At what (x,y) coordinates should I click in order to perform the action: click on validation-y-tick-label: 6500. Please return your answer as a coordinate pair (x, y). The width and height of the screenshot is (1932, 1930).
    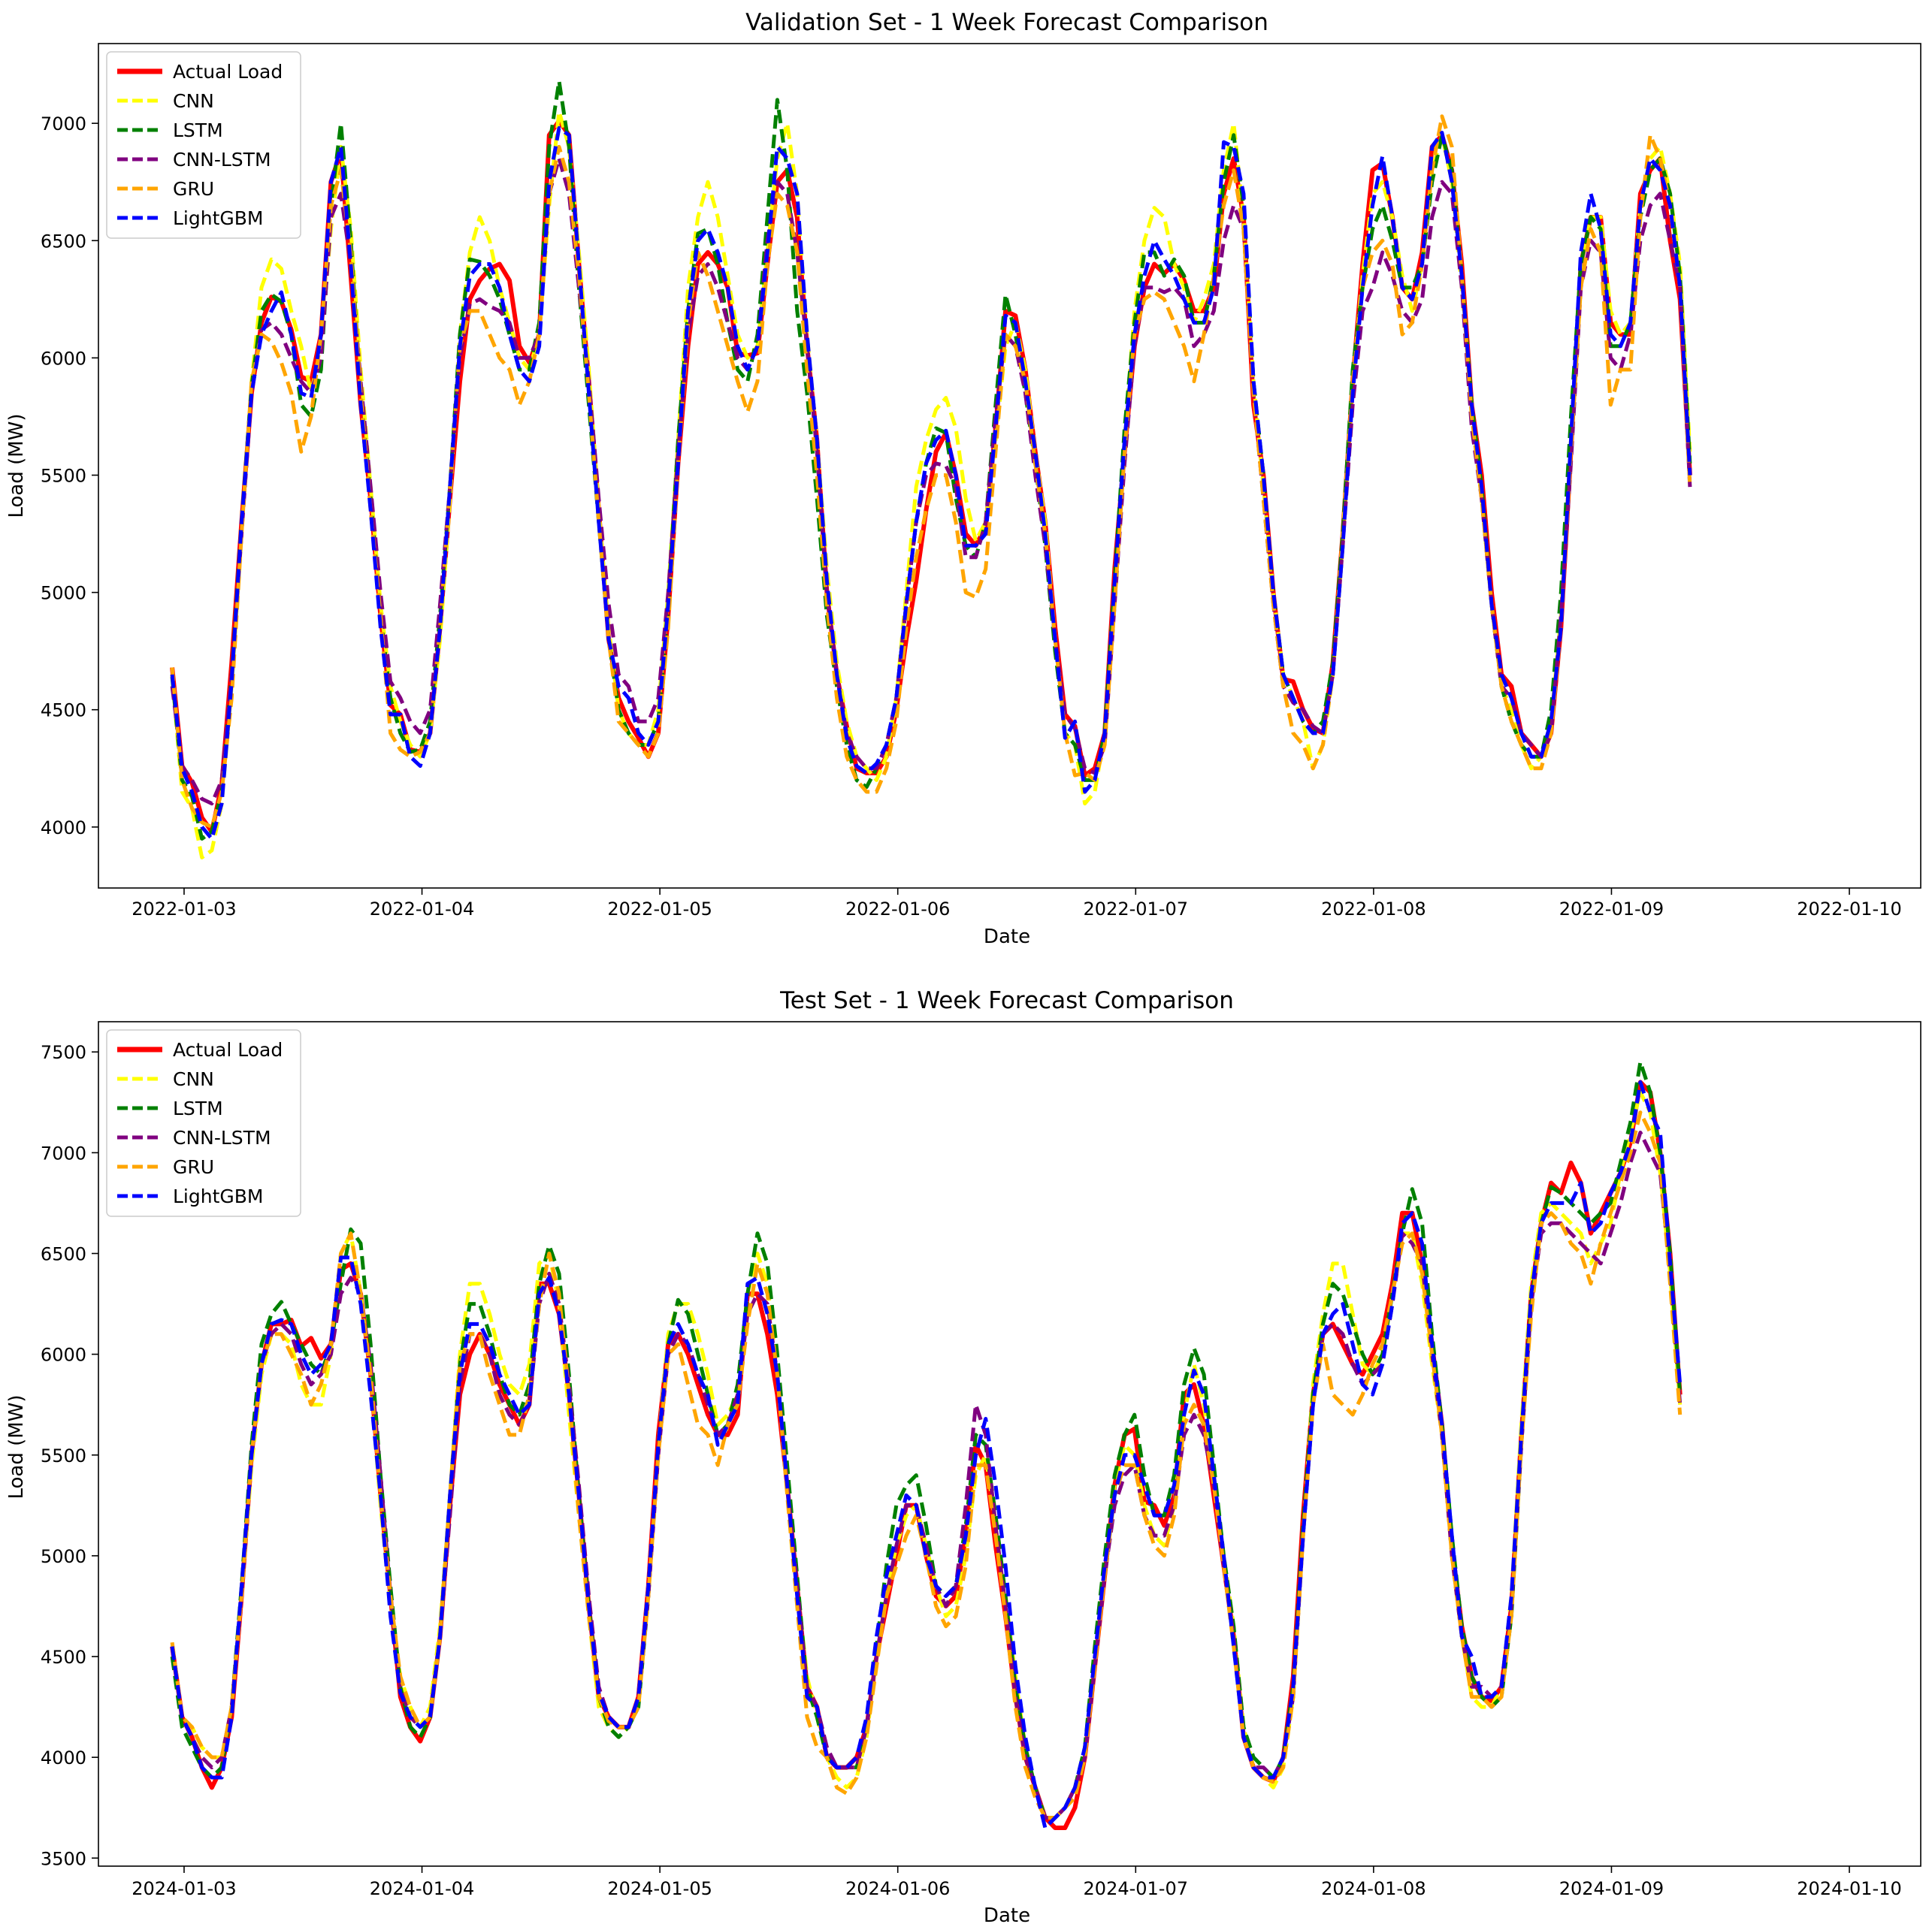
    Looking at the image, I should click on (63, 241).